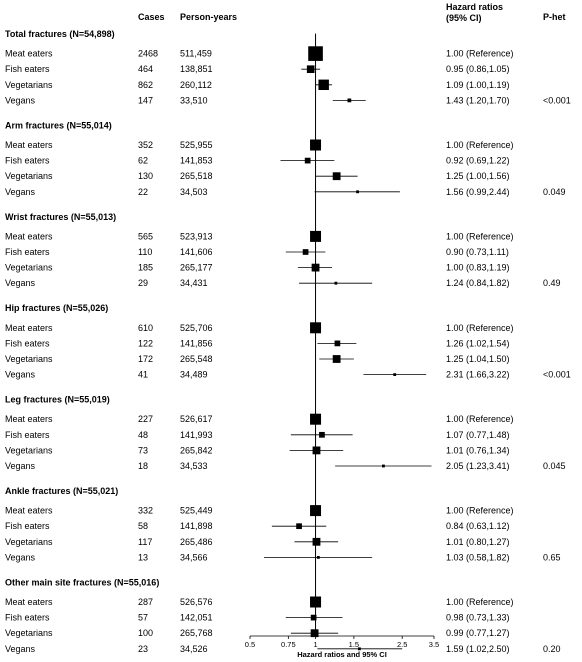  I want to click on table-row: Fish eaters 58 141,898 0.84 (0.63,1.12), so click(257, 526).